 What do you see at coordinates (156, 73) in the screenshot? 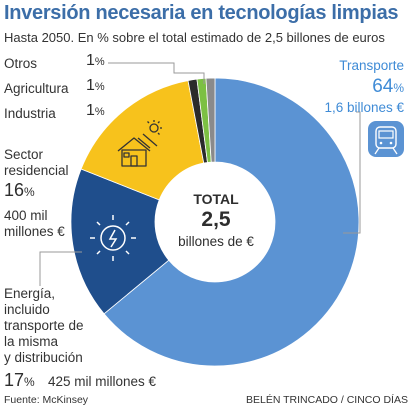
I see `leader-otros` at bounding box center [156, 73].